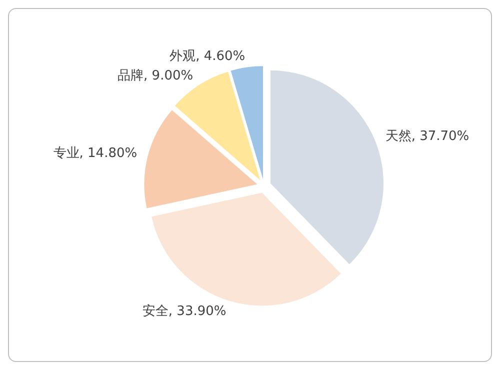 Image resolution: width=500 pixels, height=370 pixels. I want to click on slice-label: 专业, 14.80%, so click(95, 153).